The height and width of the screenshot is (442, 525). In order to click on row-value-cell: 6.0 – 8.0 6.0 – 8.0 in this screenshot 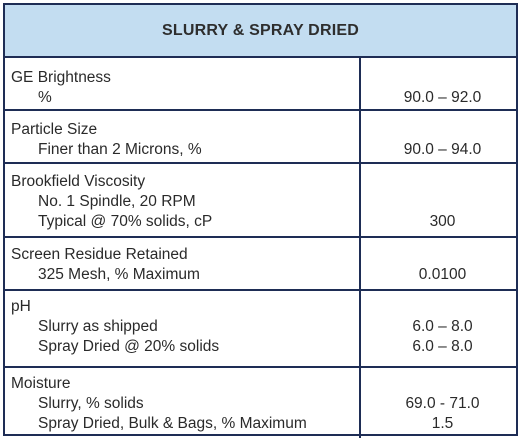, I will do `click(438, 328)`.